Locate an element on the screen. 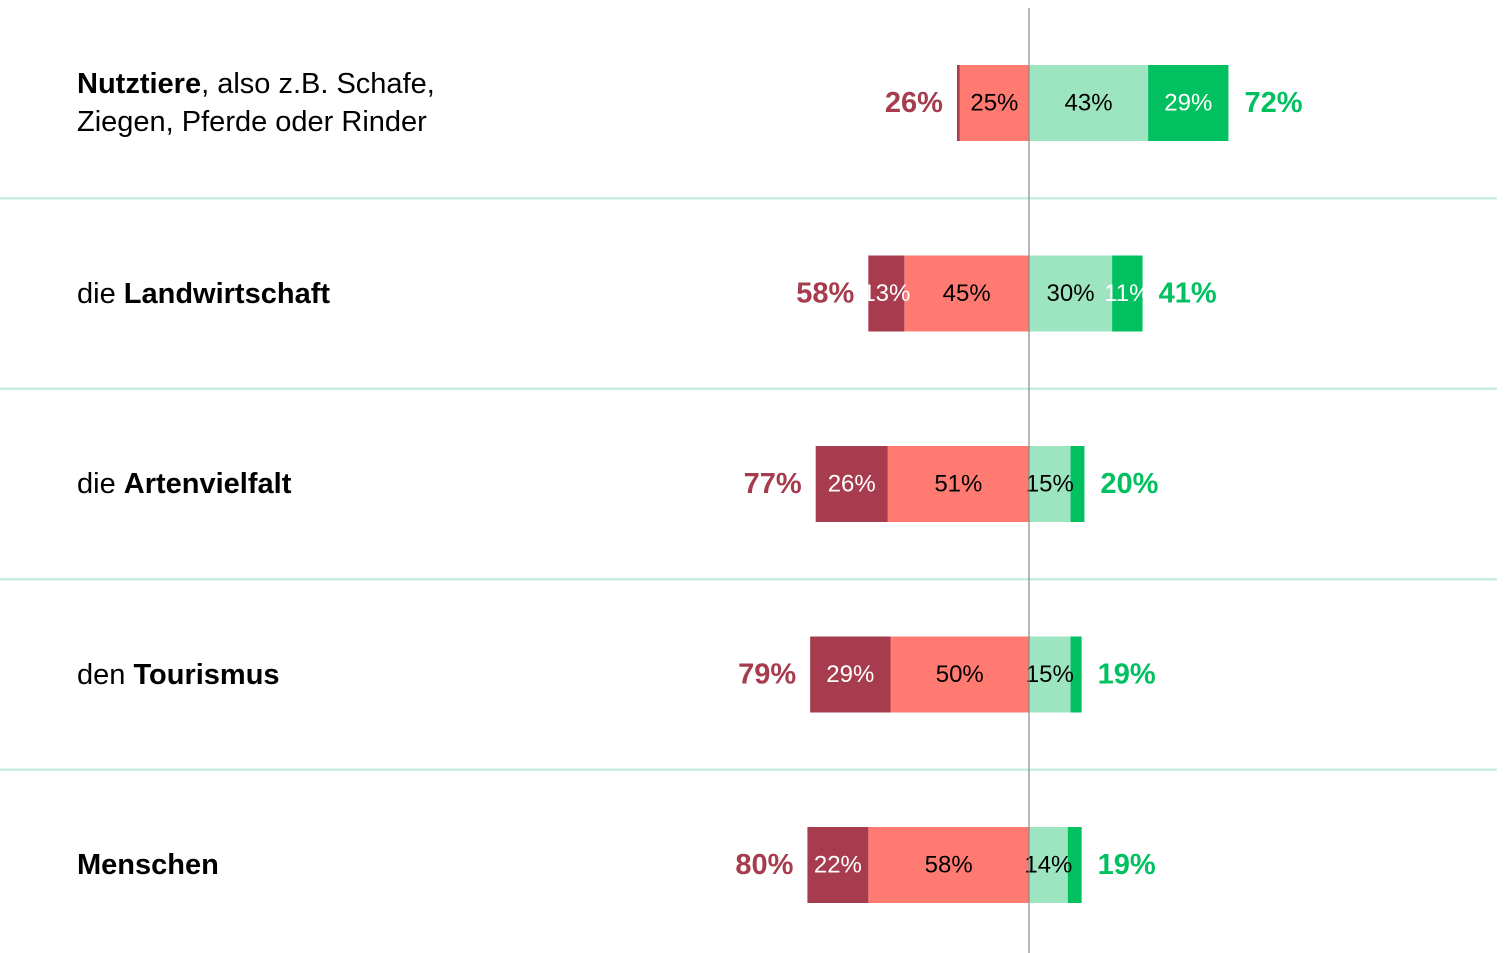 This screenshot has height=953, width=1512. negative-total: 58% is located at coordinates (825, 294).